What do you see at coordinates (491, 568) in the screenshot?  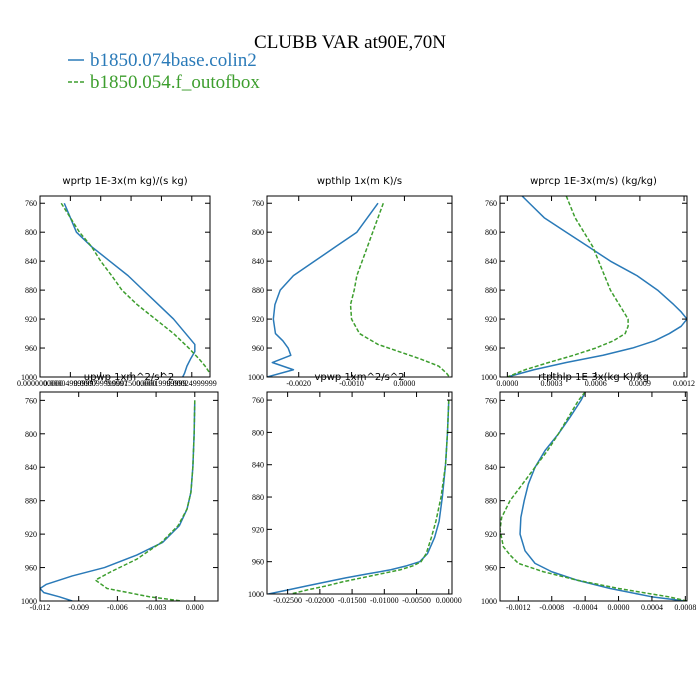 I see `panel-6-ytick-label-5: 960` at bounding box center [491, 568].